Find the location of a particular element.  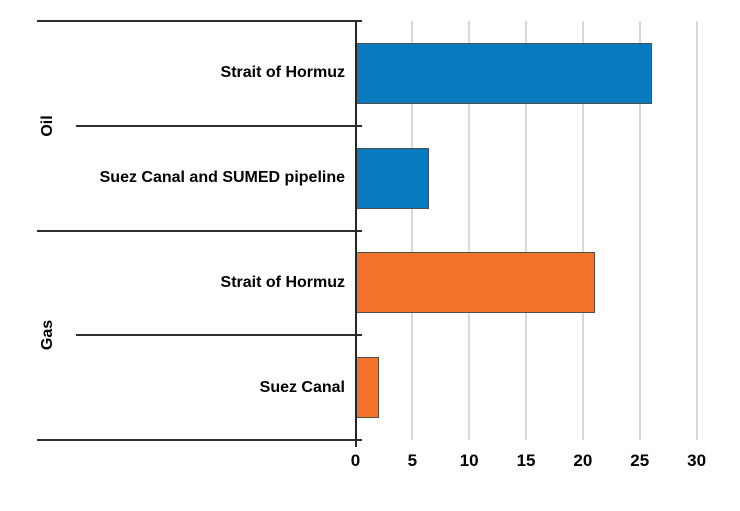

bar-oil-strait-of-hormuz is located at coordinates (504, 73).